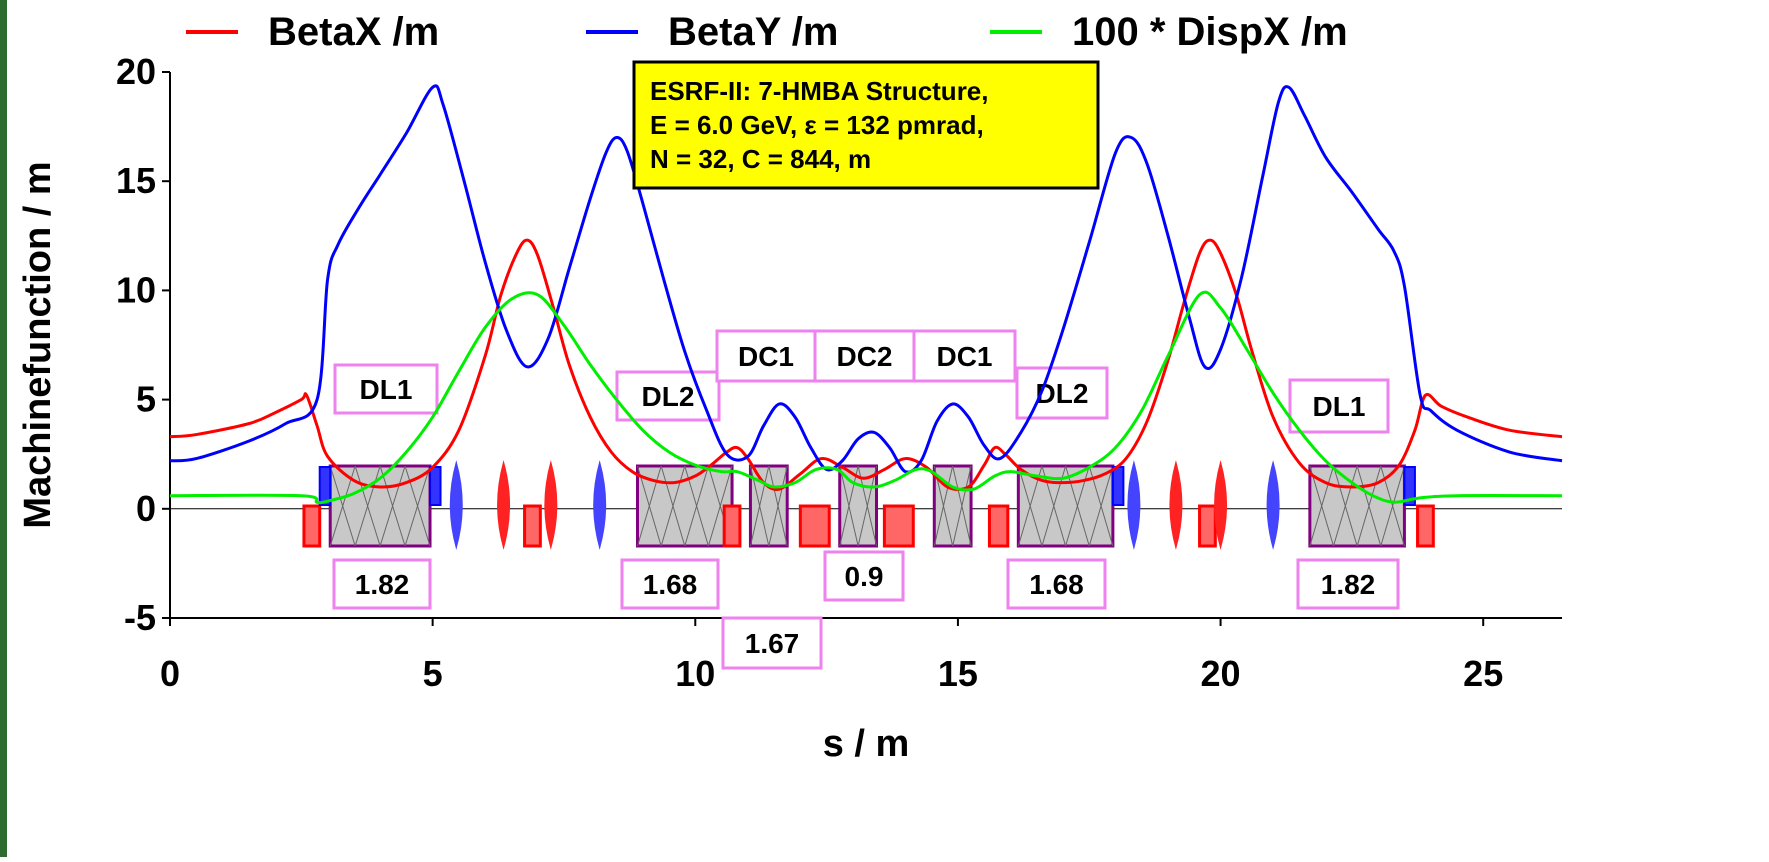  Describe the element at coordinates (1210, 32) in the screenshot. I see `legend-label-dispx: 100 * DispX /m` at that location.